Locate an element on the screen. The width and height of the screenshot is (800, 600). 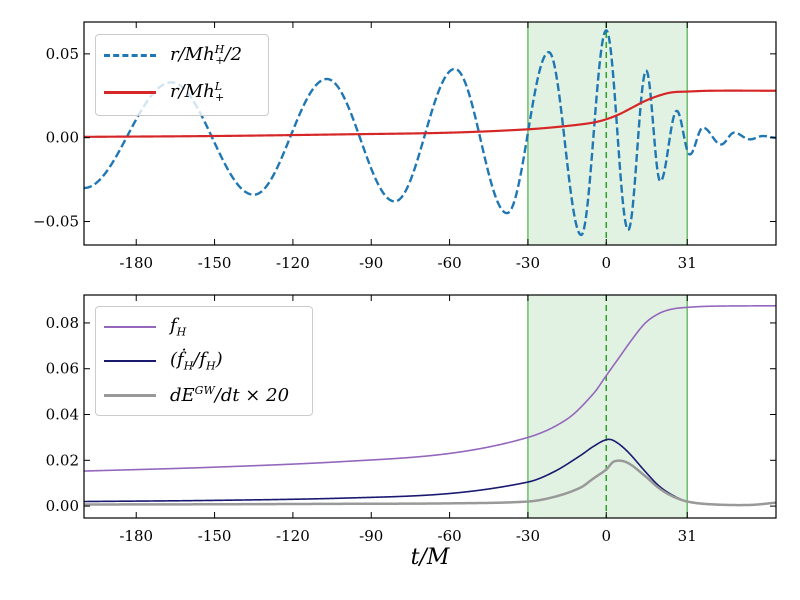
y-tick-label: 0.06 is located at coordinates (62, 369).